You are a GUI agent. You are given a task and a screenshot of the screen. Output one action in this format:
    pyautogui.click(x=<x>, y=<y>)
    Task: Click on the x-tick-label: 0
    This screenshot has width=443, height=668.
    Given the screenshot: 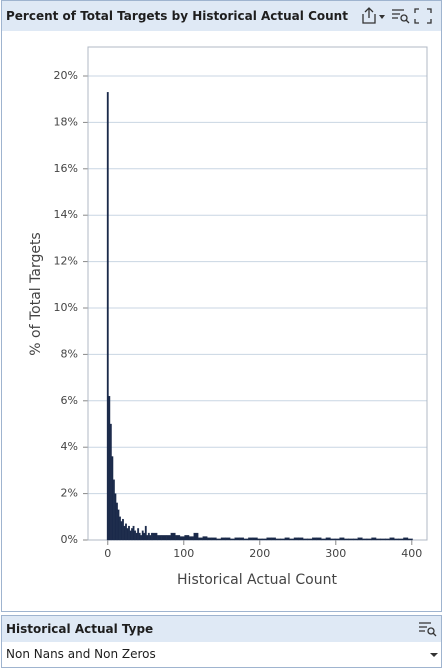 What is the action you would take?
    pyautogui.click(x=107, y=553)
    